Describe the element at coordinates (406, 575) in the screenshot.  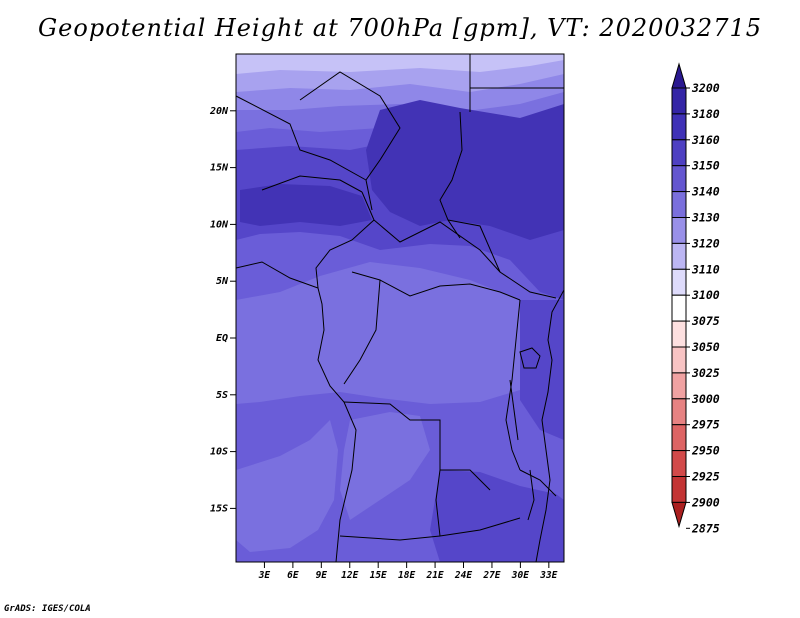
I see `lon-tick-label: 18E` at that location.